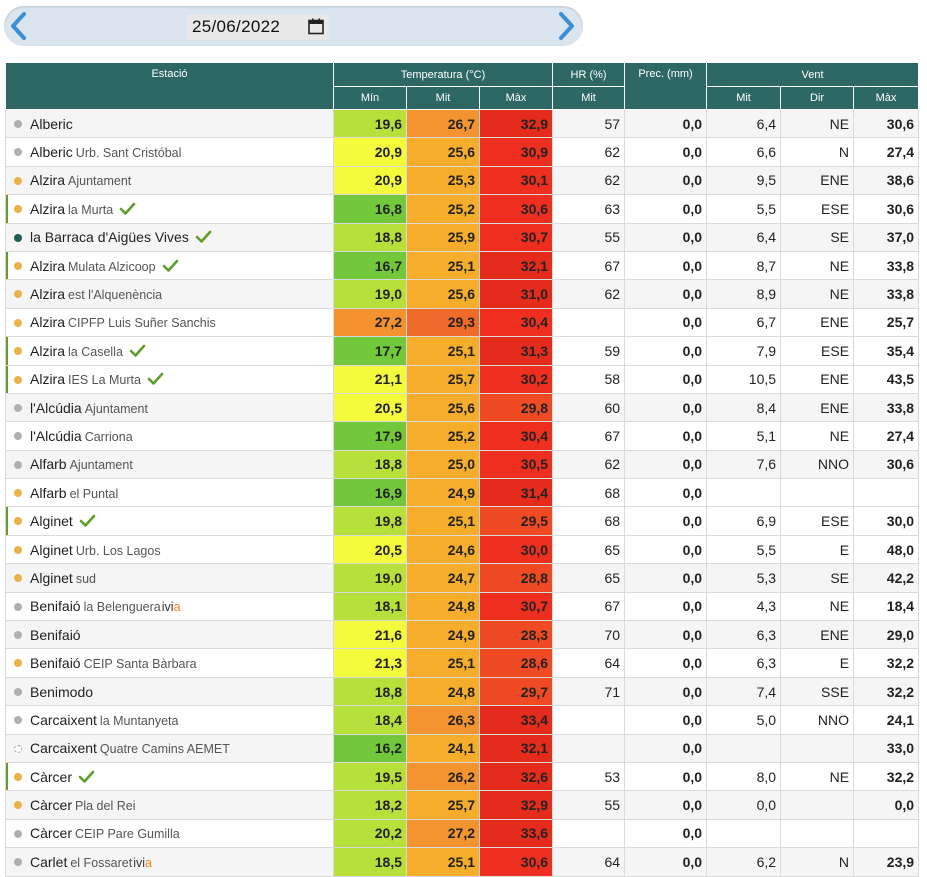  Describe the element at coordinates (666, 86) in the screenshot. I see `col-header-prec: Prec. (mm)` at that location.